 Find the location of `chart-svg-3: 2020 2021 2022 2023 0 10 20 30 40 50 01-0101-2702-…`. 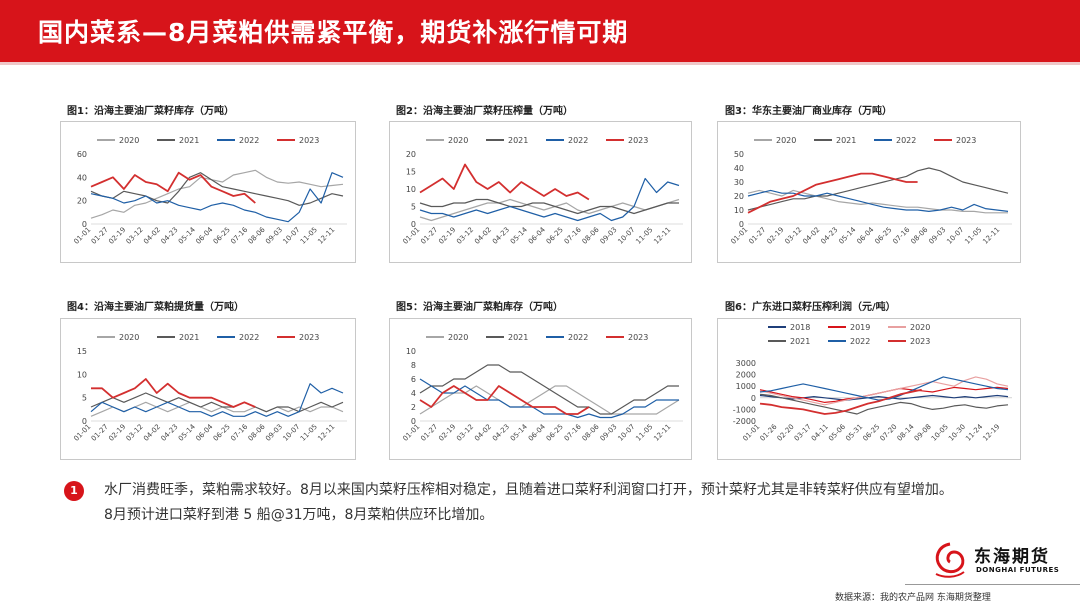

chart-svg-3: 2020 2021 2022 2023 0 10 20 30 40 50 01-0101-2702-… is located at coordinates (870, 191).